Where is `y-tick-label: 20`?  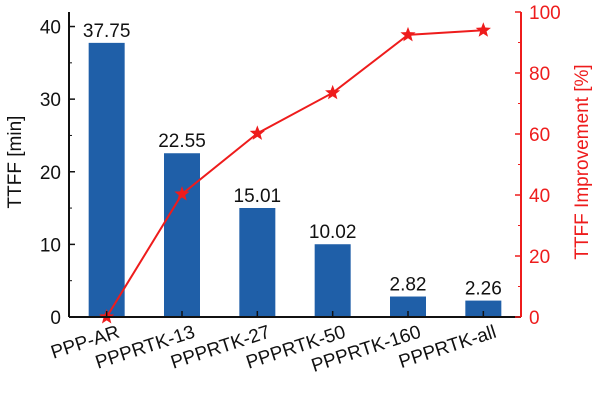
y-tick-label: 20 is located at coordinates (50, 173).